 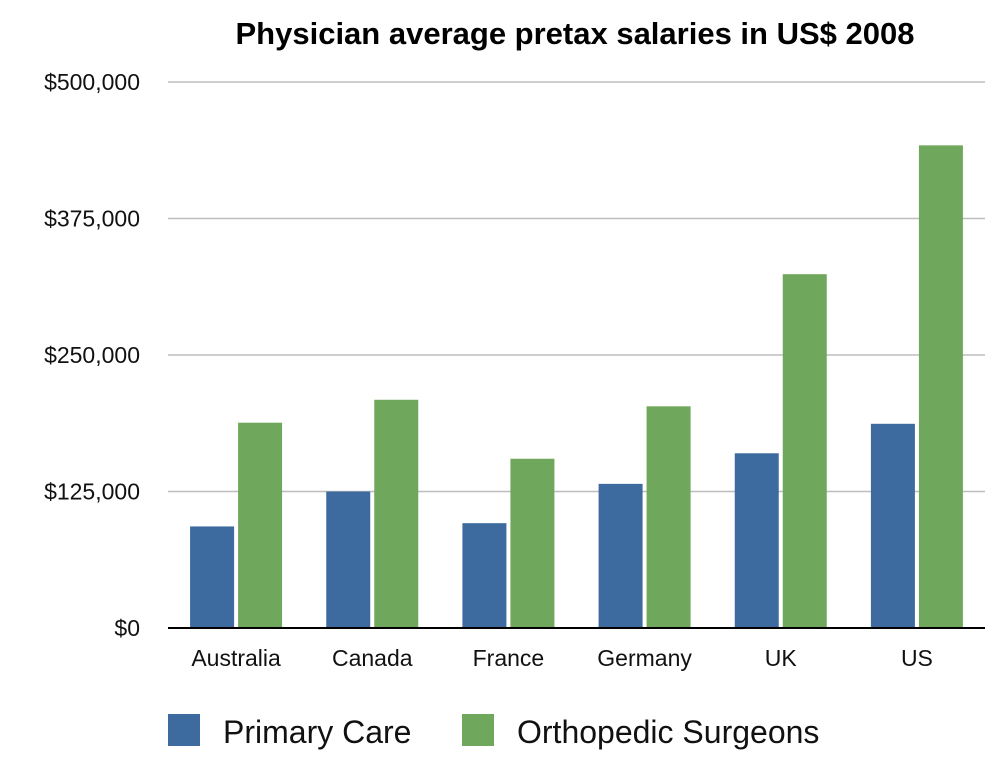 What do you see at coordinates (668, 517) in the screenshot?
I see `bar-orthopedic-surgeons-germany` at bounding box center [668, 517].